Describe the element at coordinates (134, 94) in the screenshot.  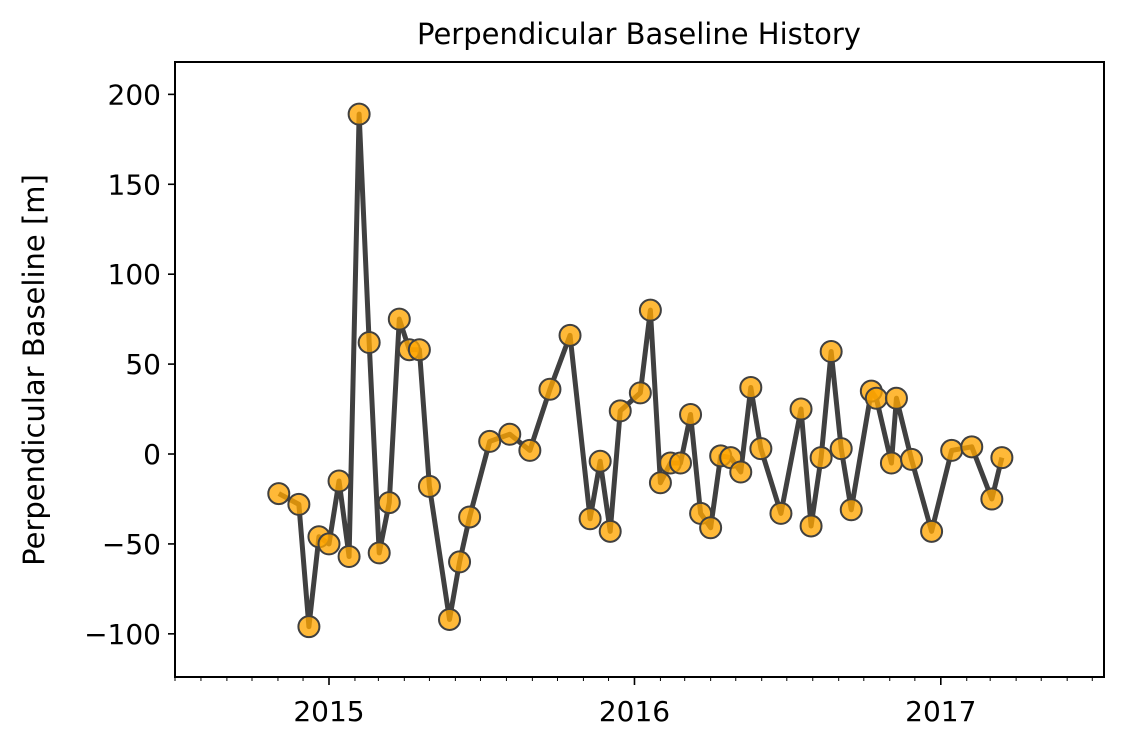
I see `y-tick-label: 200` at that location.